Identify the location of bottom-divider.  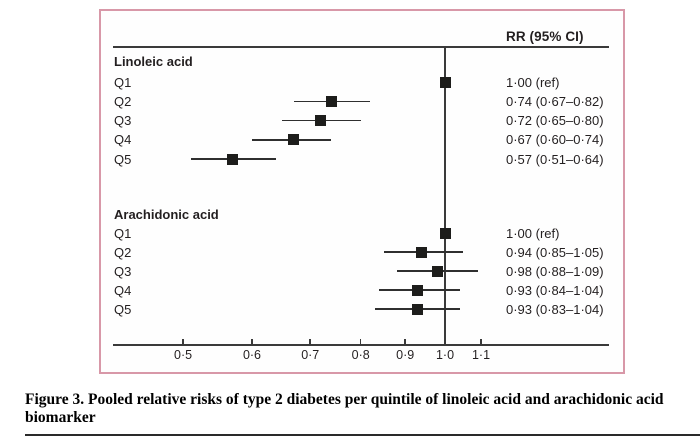
(362, 435).